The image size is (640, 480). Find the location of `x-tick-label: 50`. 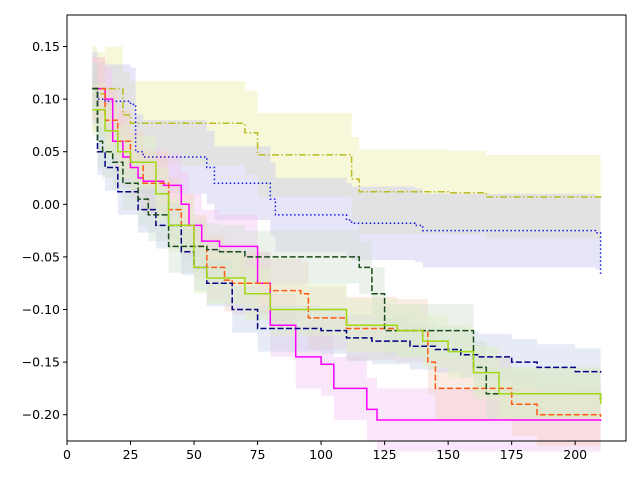

x-tick-label: 50 is located at coordinates (194, 454).